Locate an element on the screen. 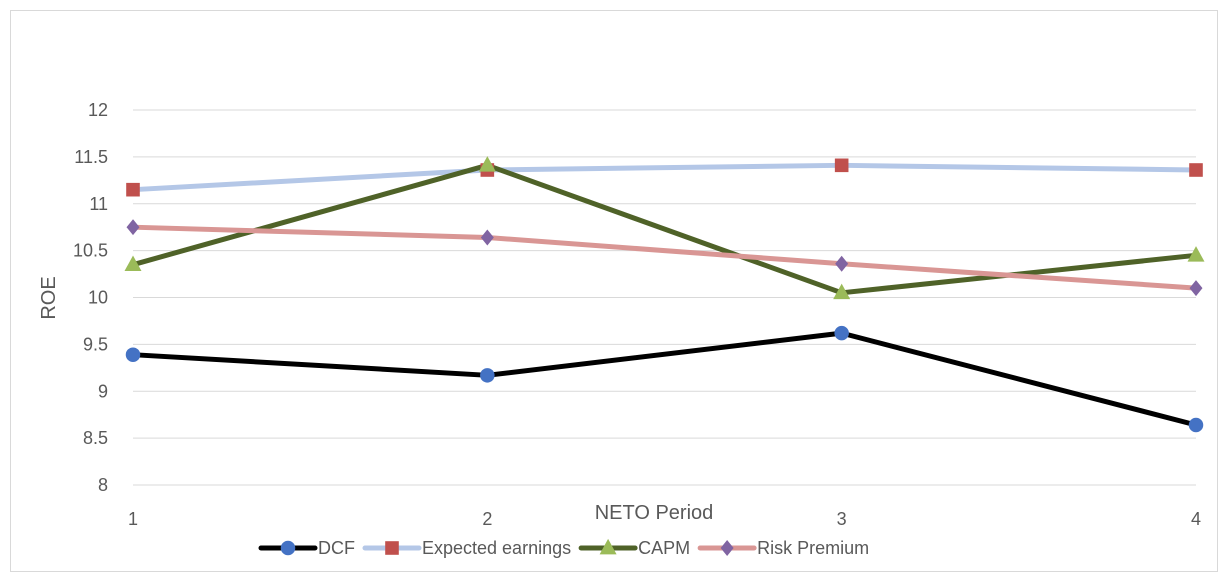  legend: DCF Expected earnings CAPM Risk Premium is located at coordinates (563, 548).